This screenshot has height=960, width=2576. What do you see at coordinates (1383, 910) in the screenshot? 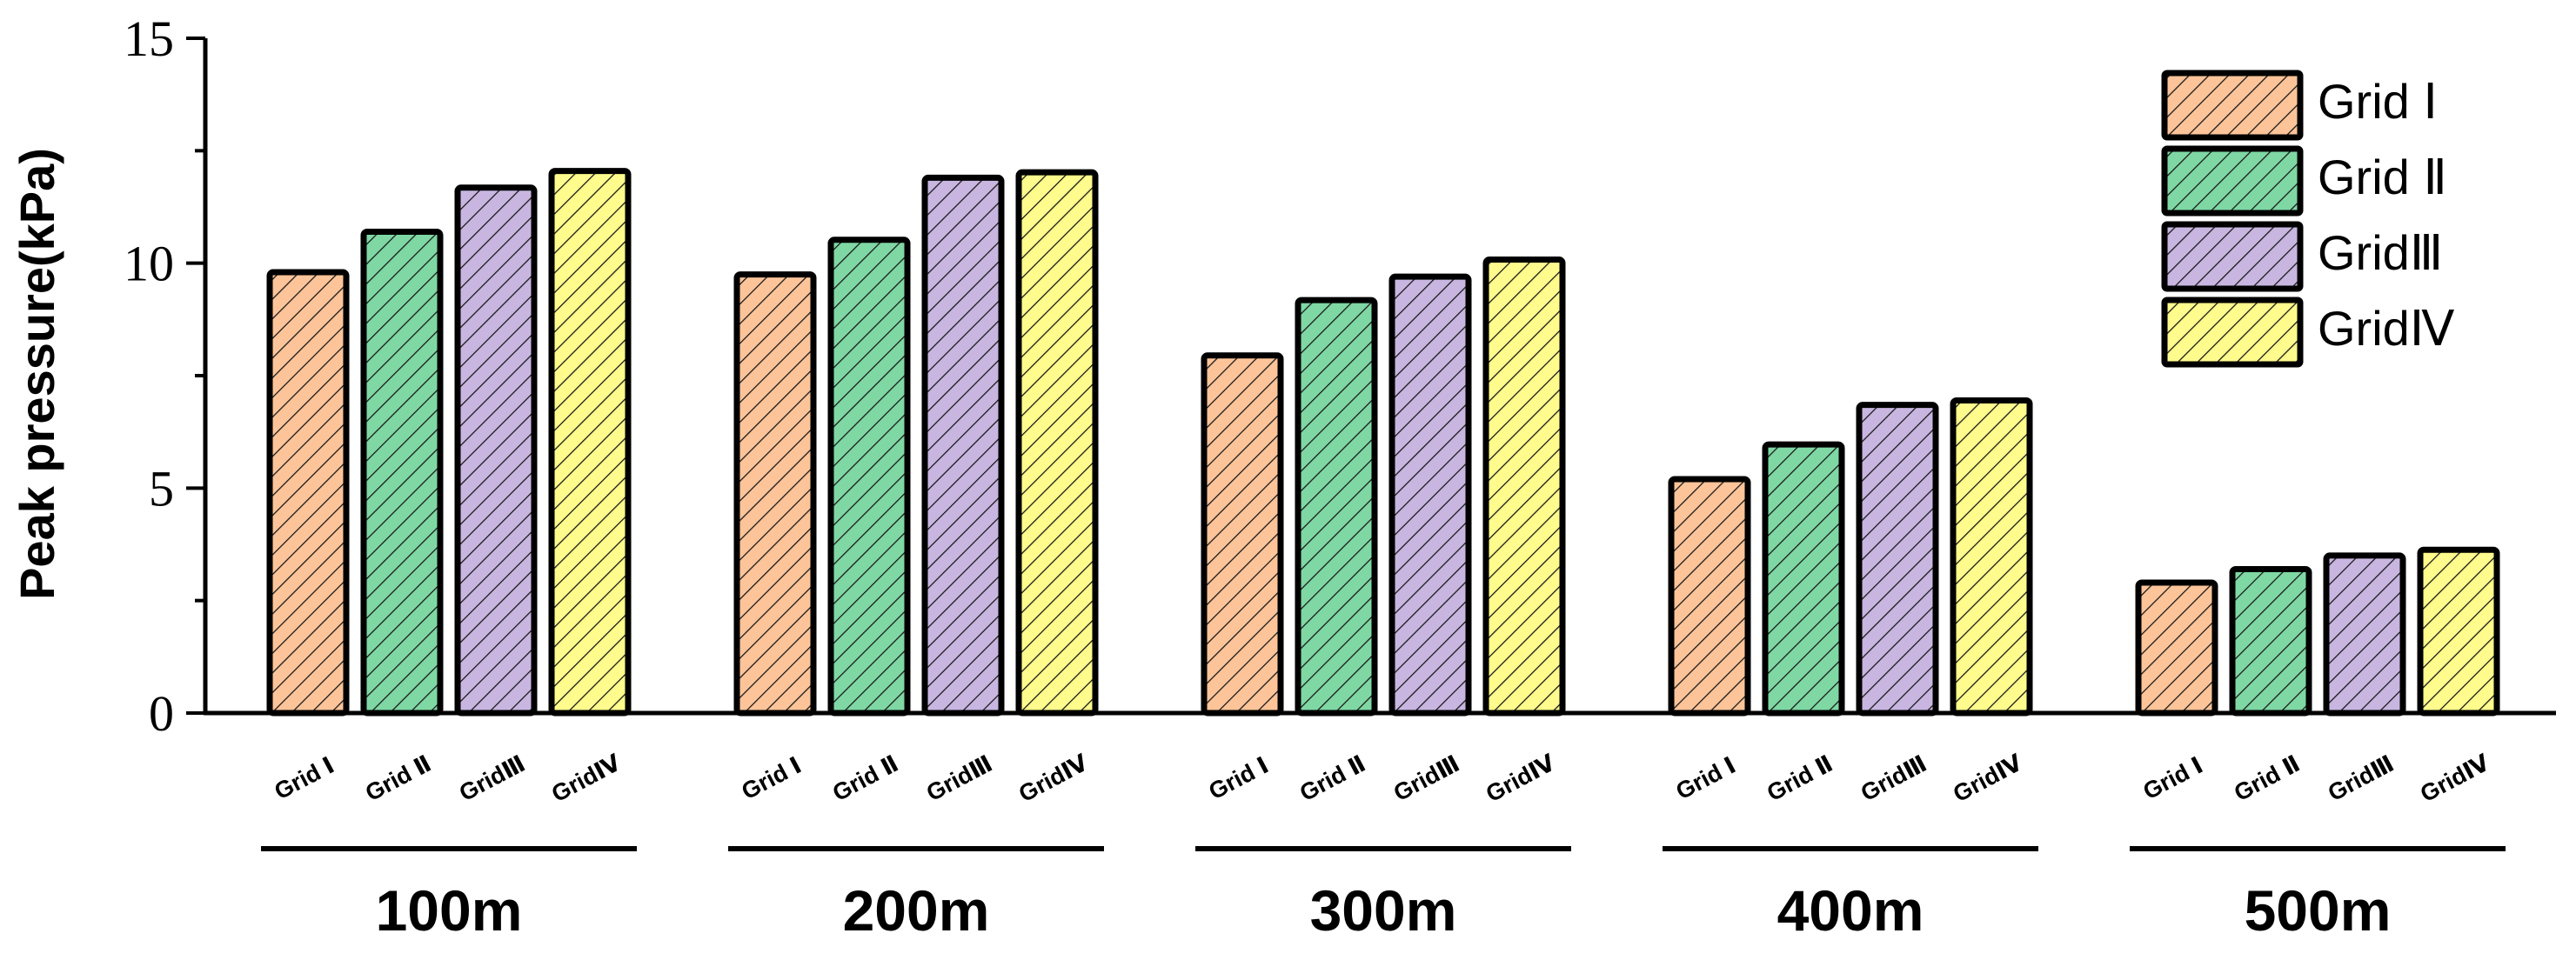
I see `category-label: 300m` at bounding box center [1383, 910].